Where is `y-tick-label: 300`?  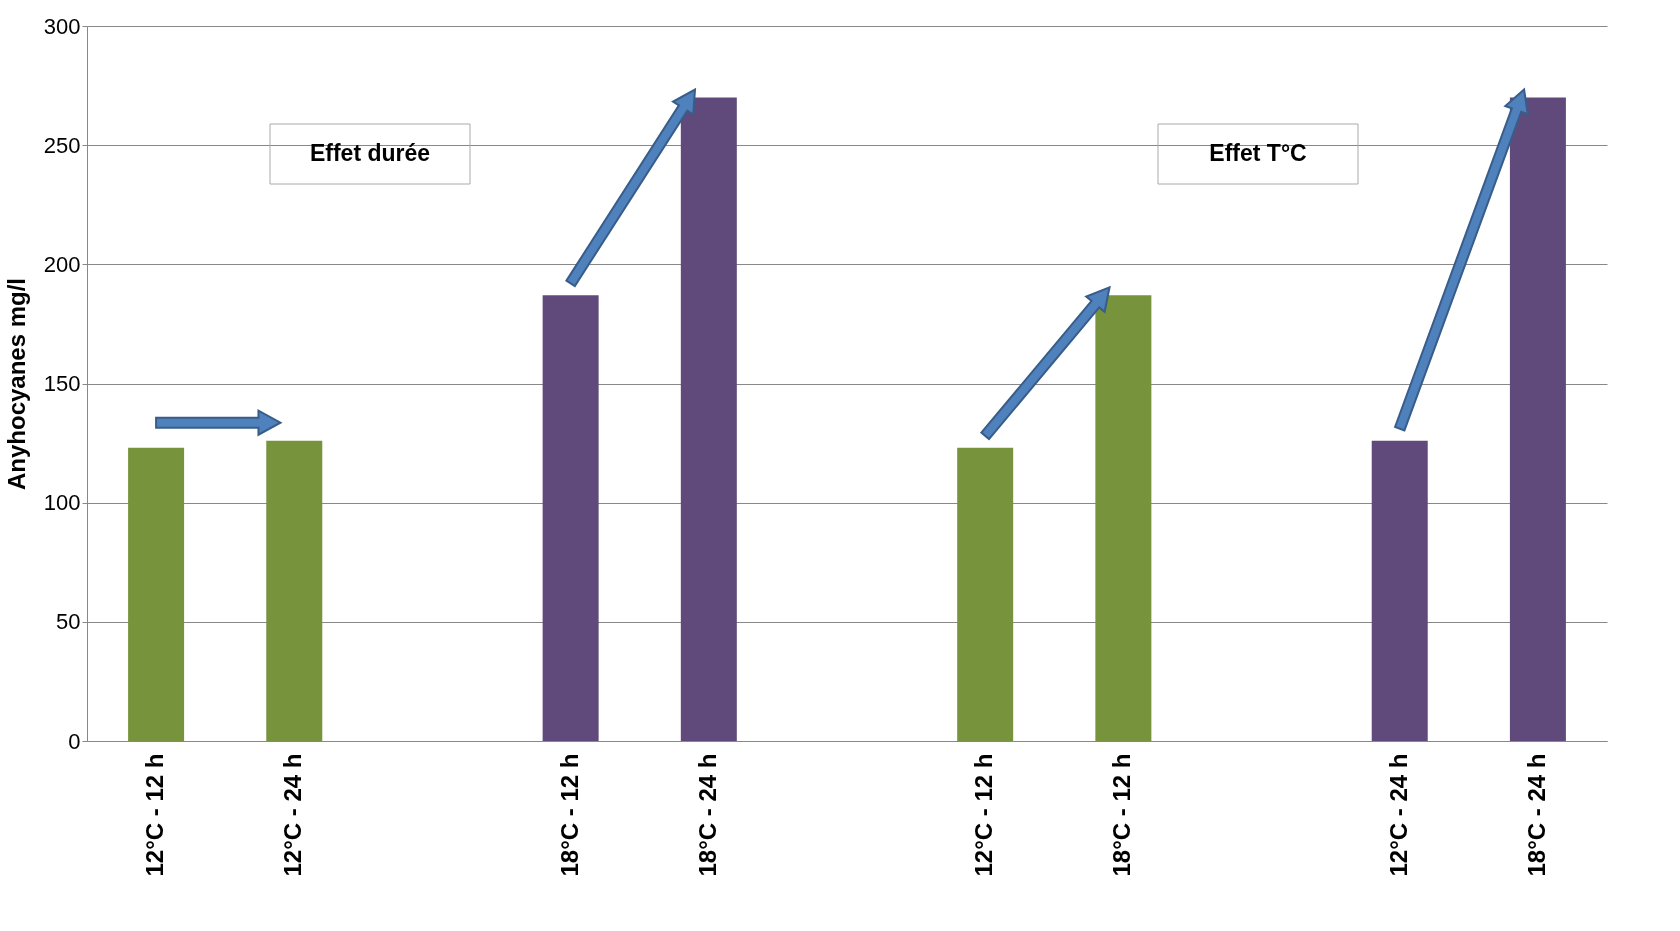 y-tick-label: 300 is located at coordinates (62, 26).